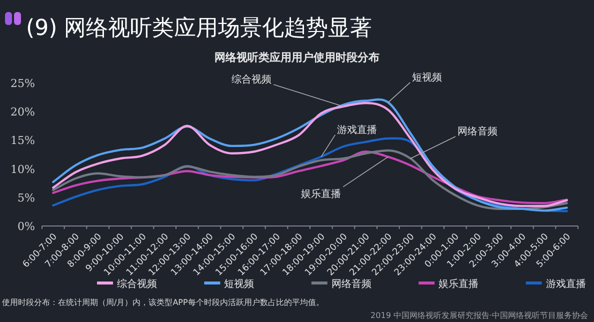 This screenshot has height=322, width=594. I want to click on y-tick-label: 10%, so click(22, 169).